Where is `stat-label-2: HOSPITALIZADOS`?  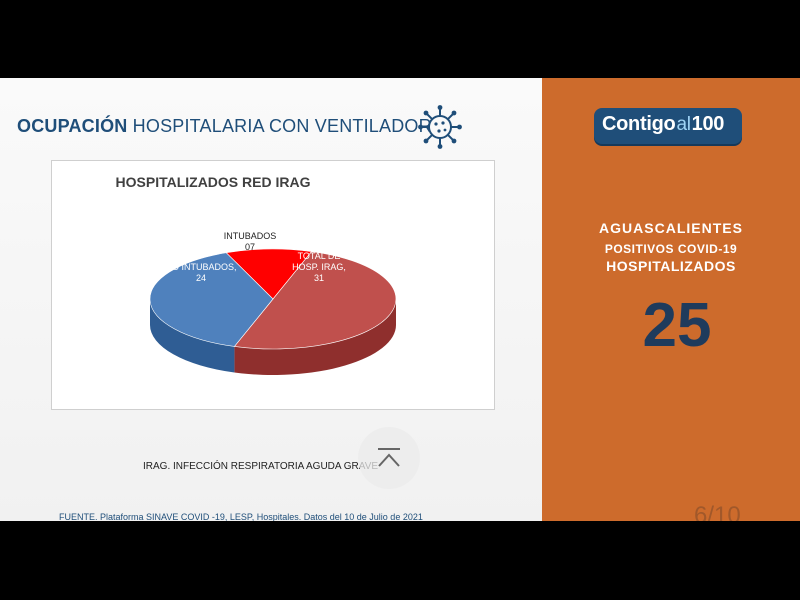 stat-label-2: HOSPITALIZADOS is located at coordinates (671, 266).